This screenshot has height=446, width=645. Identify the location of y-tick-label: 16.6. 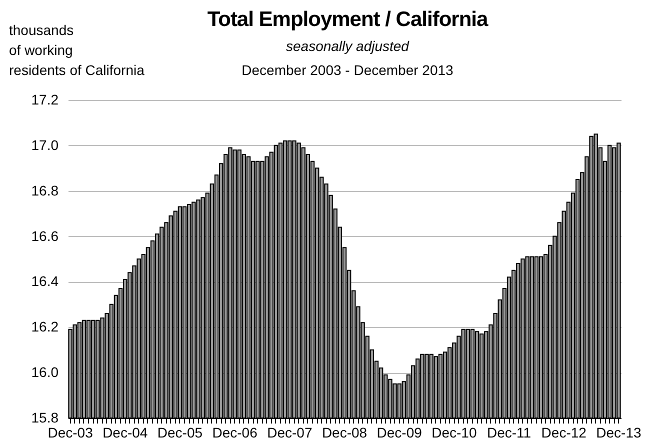
(45, 236).